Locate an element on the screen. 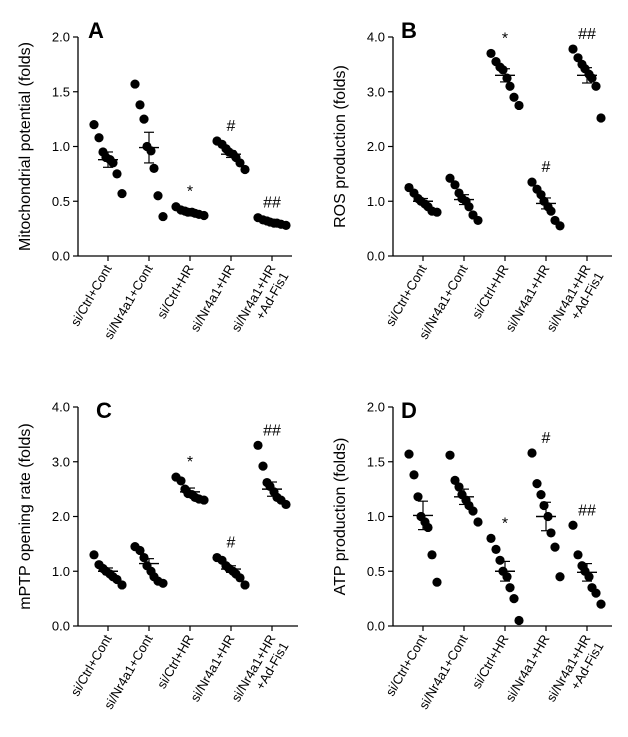 The height and width of the screenshot is (737, 628). y-tick-label: 4.0 is located at coordinates (61, 407).